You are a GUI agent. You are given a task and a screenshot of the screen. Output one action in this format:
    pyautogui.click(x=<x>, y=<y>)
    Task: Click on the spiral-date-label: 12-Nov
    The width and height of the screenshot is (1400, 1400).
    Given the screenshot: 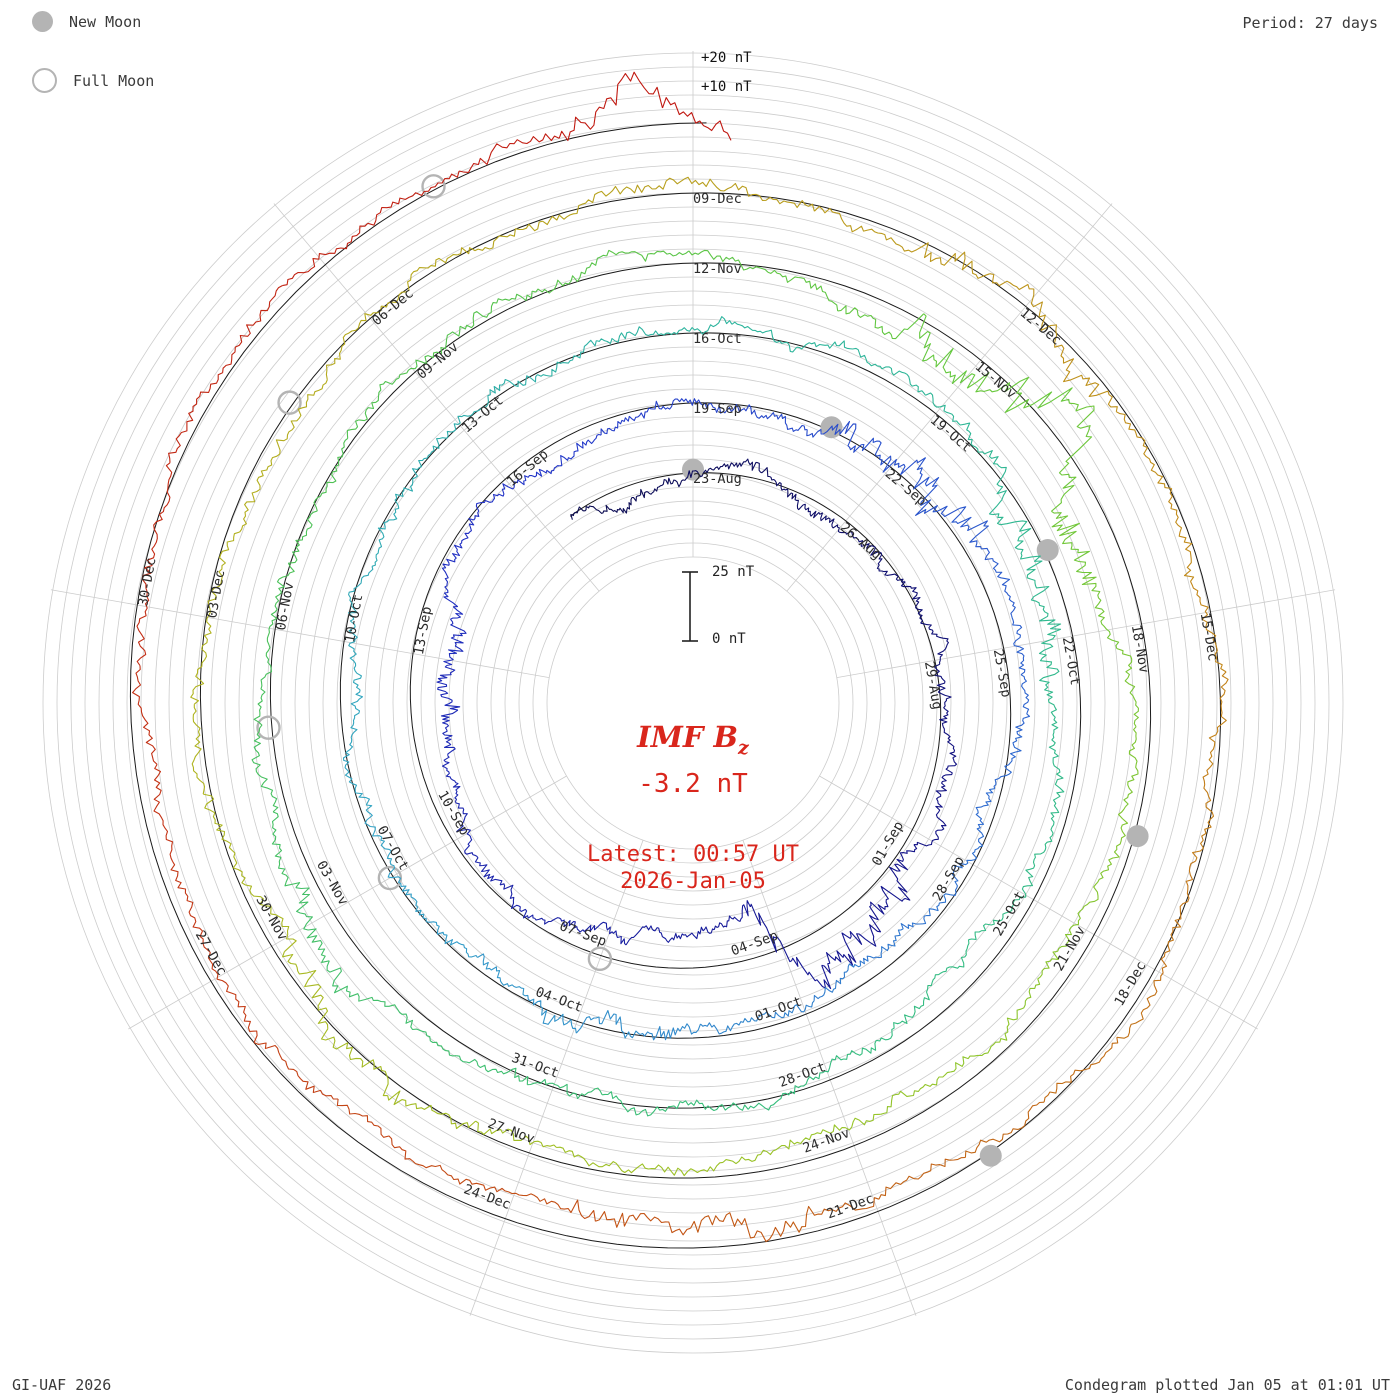 What is the action you would take?
    pyautogui.click(x=717, y=269)
    